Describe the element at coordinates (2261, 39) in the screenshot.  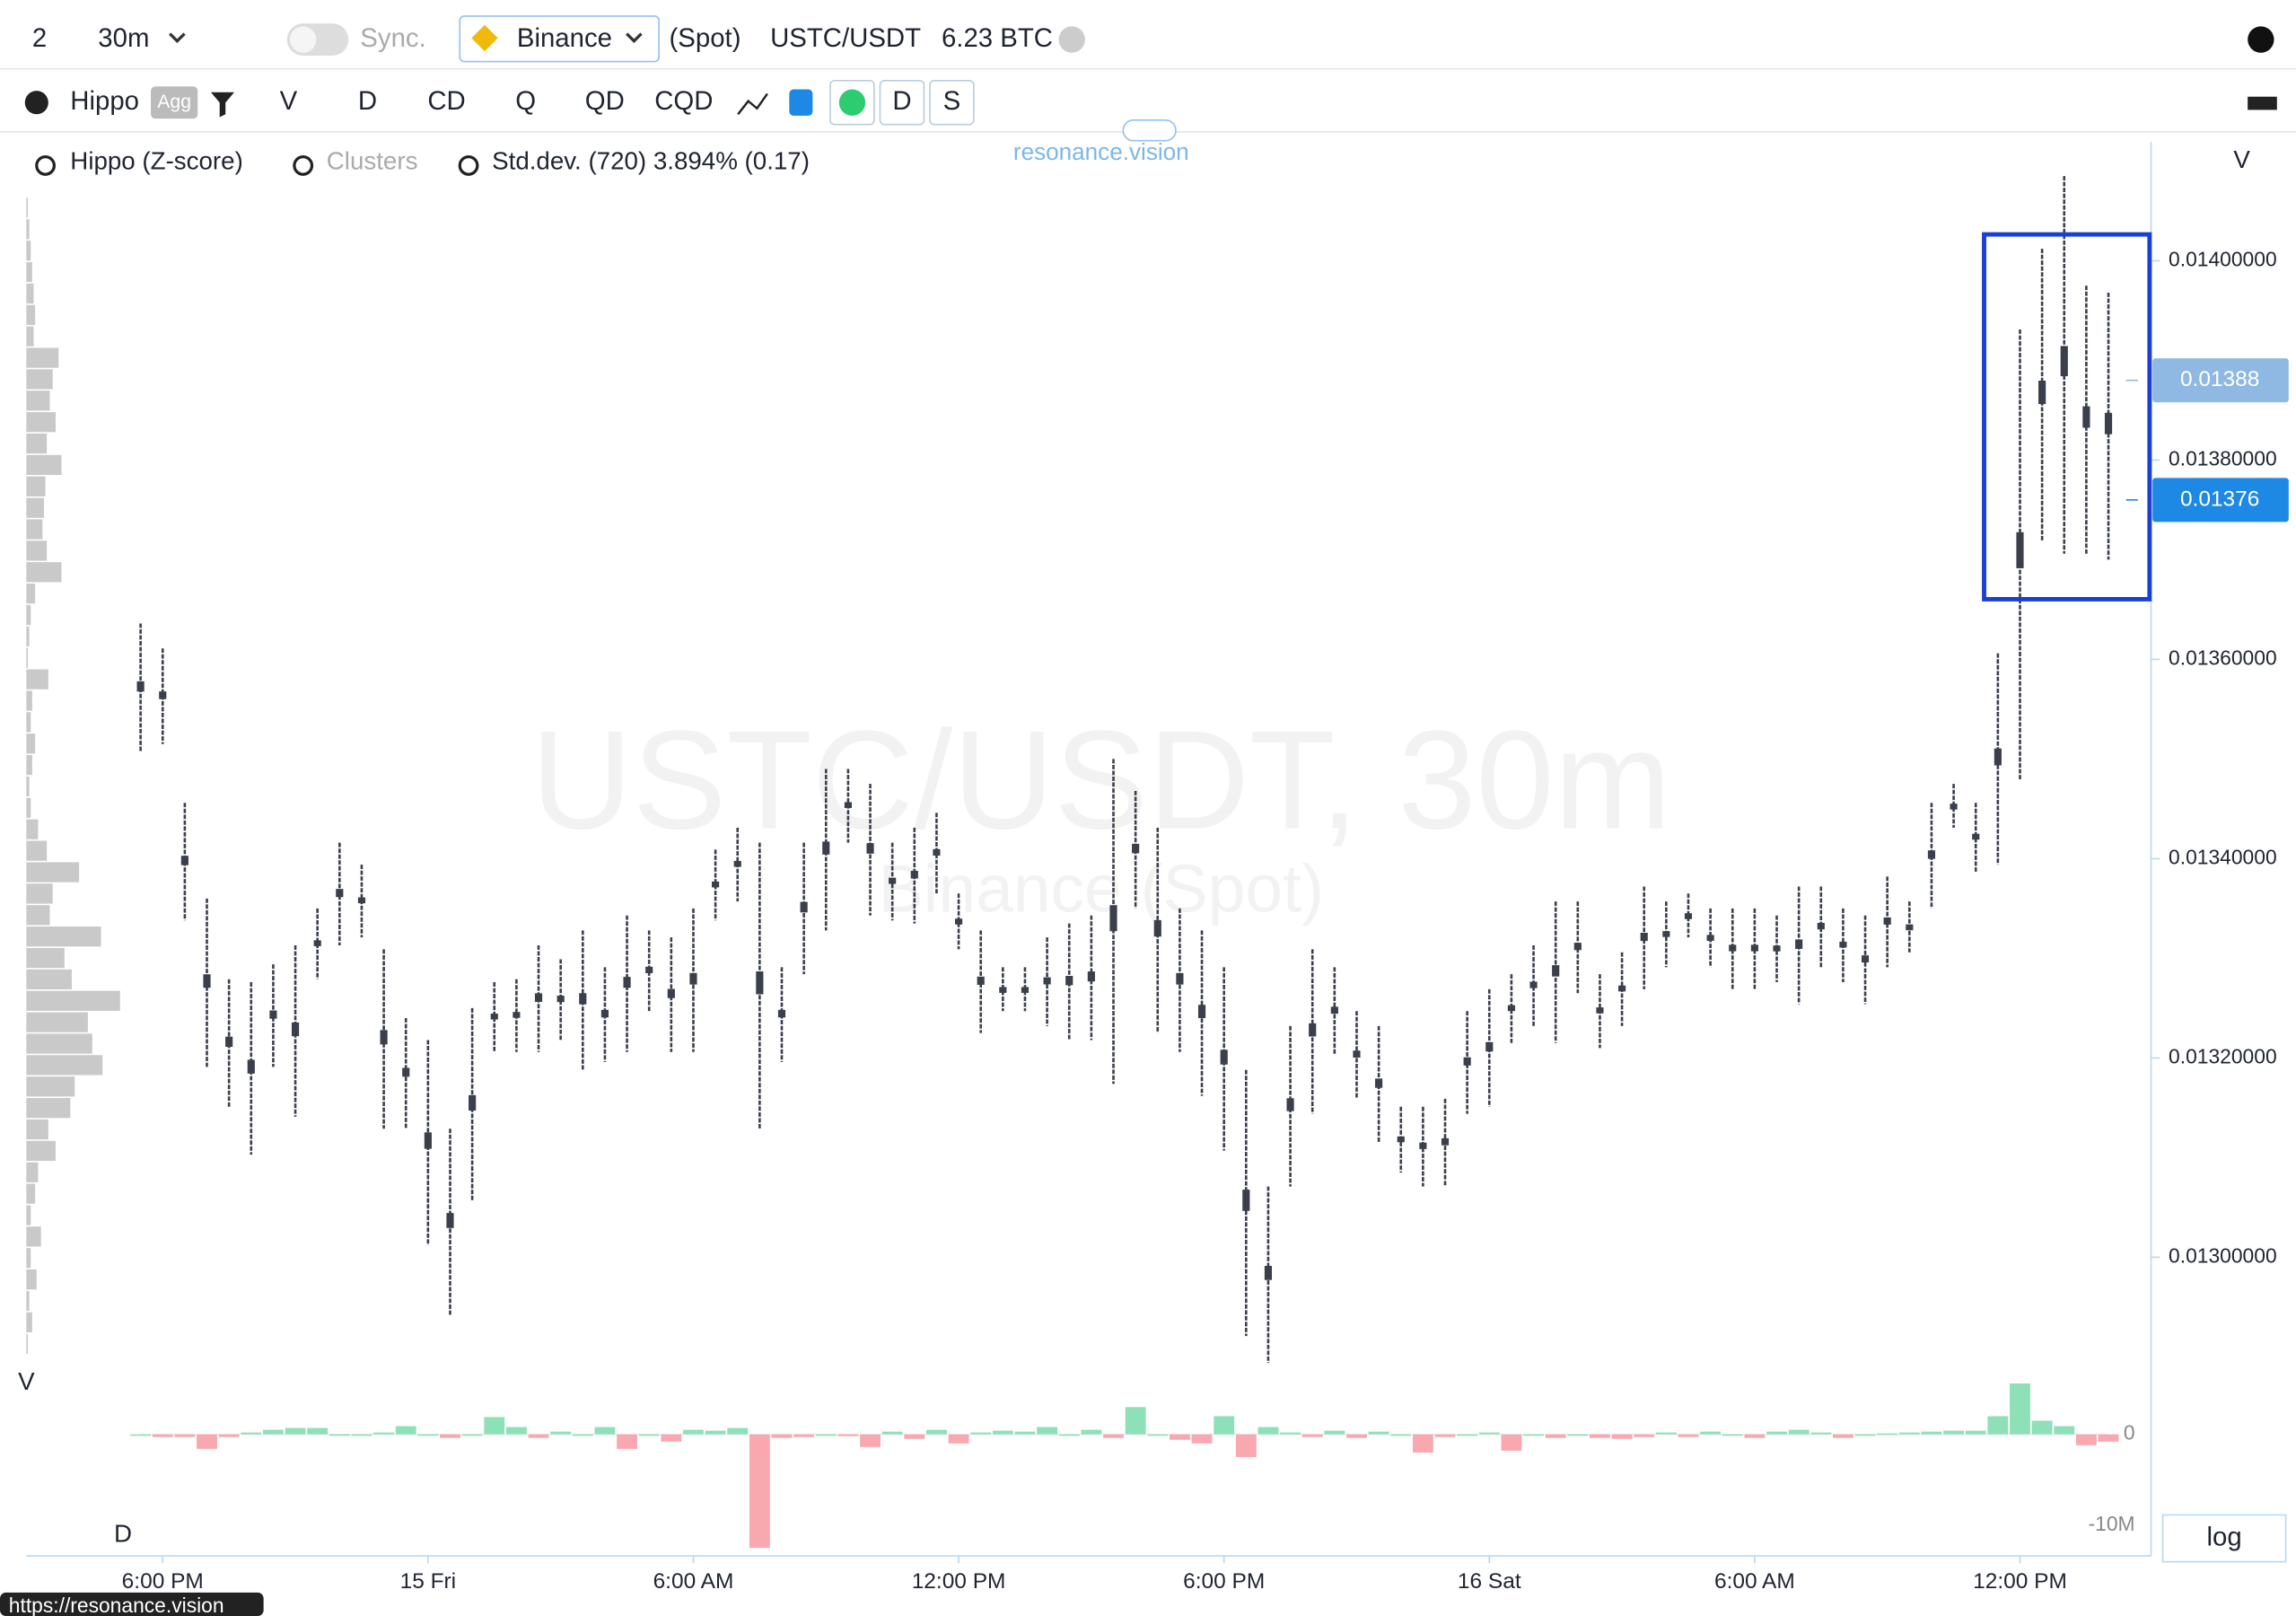
I see `help-icon` at that location.